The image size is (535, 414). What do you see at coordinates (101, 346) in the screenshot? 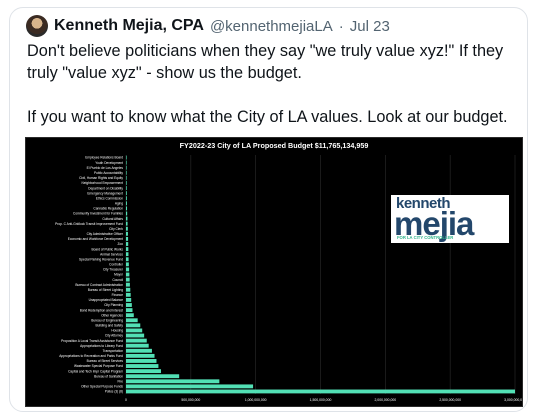
I see `category-label: Appropriations to Library Fund` at bounding box center [101, 346].